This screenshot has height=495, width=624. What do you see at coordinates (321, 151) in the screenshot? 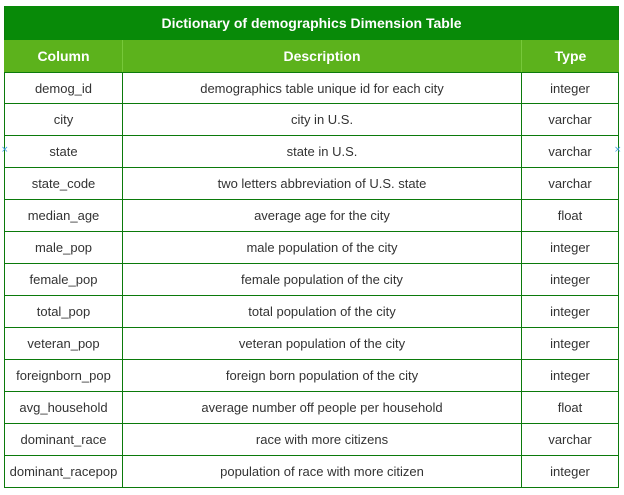
I see `cell-description: state in U.S.` at bounding box center [321, 151].